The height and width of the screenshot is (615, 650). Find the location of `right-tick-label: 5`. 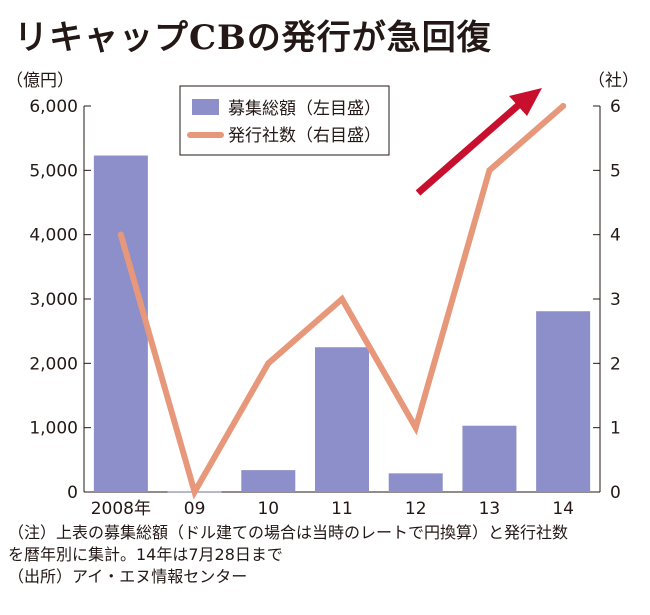

right-tick-label: 5 is located at coordinates (615, 171).